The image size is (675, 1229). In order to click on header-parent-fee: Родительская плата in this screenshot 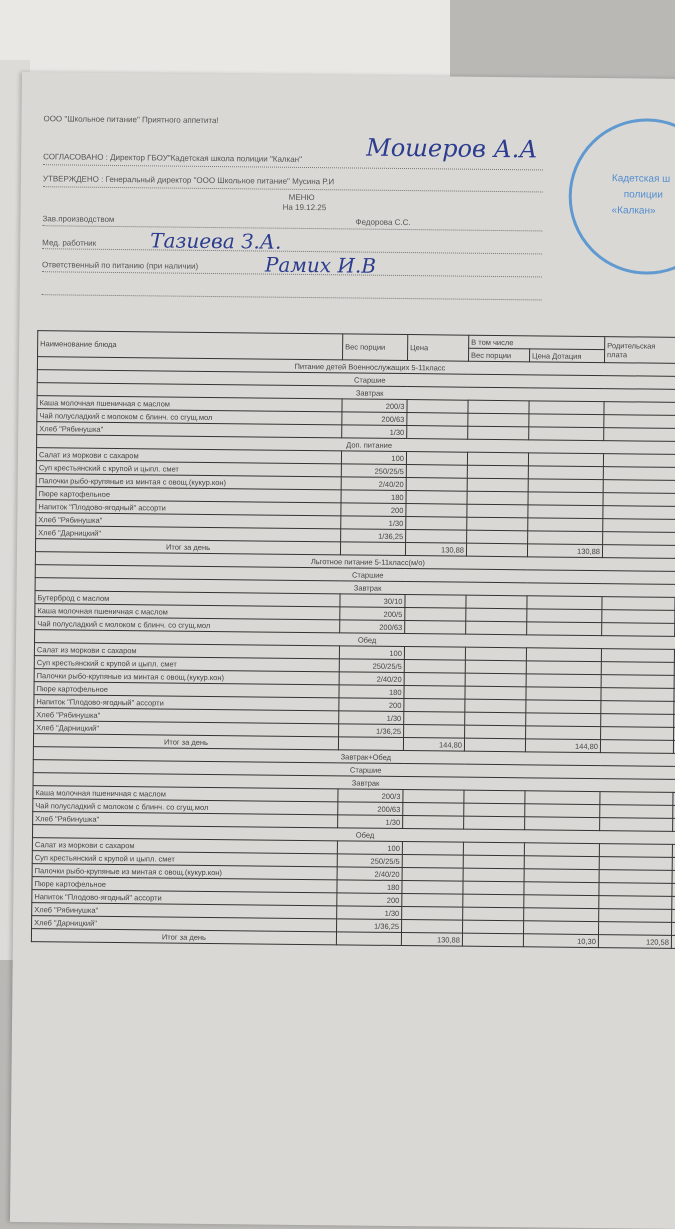, I will do `click(639, 350)`.